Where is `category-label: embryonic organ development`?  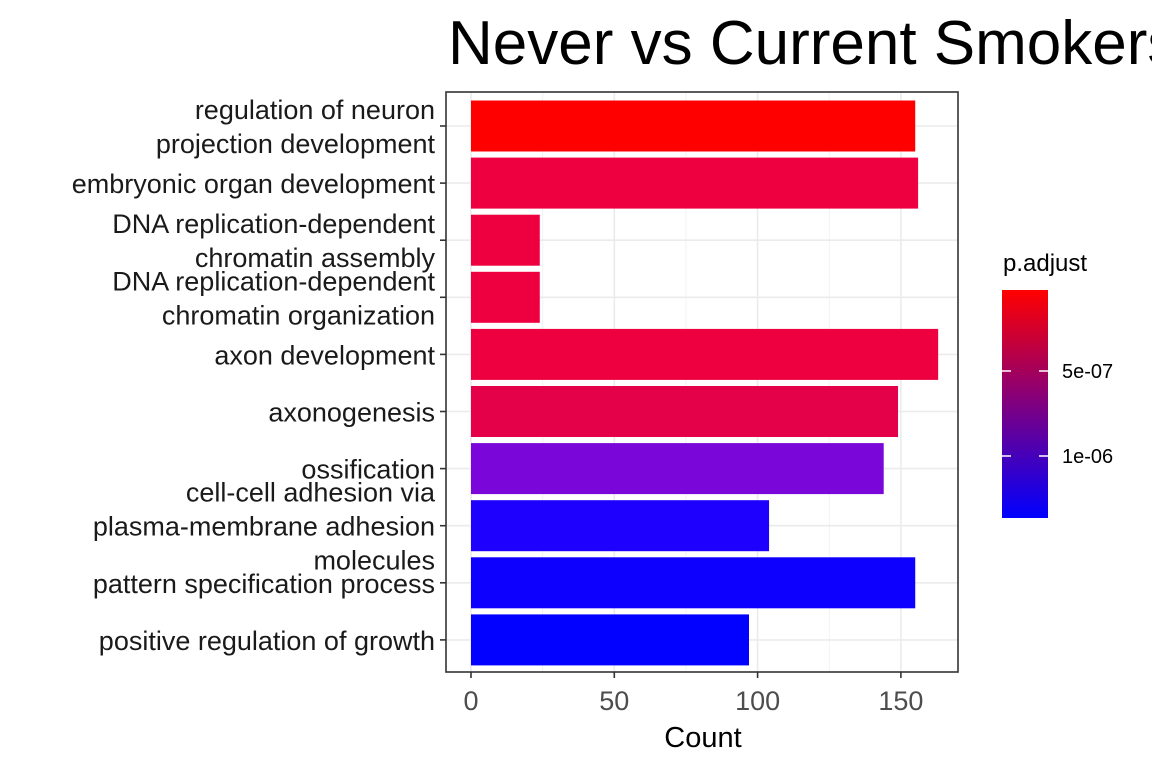 category-label: embryonic organ development is located at coordinates (254, 184).